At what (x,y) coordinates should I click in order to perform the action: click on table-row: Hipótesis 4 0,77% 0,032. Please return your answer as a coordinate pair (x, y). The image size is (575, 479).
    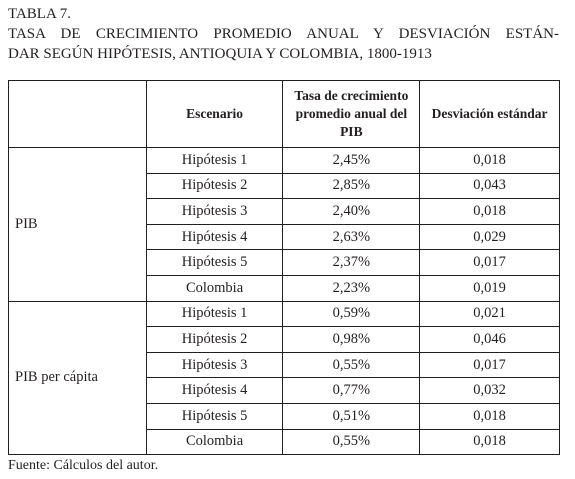
    Looking at the image, I should click on (284, 390).